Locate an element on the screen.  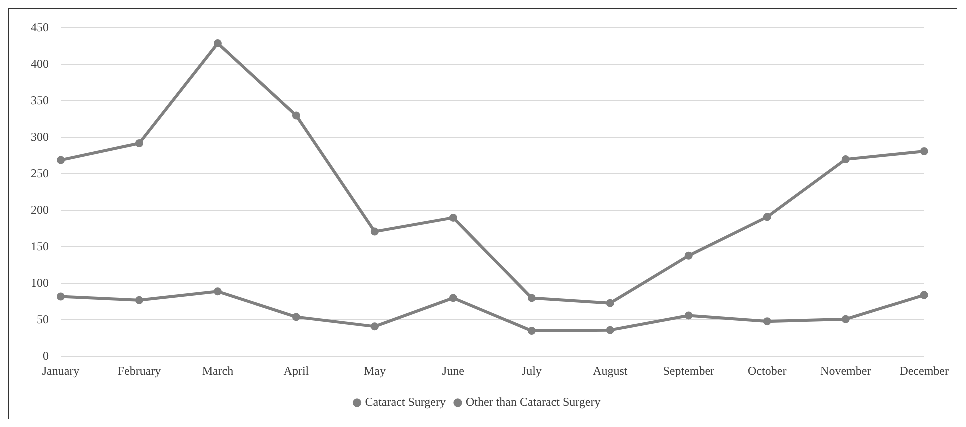
x-tick-label: August is located at coordinates (610, 371).